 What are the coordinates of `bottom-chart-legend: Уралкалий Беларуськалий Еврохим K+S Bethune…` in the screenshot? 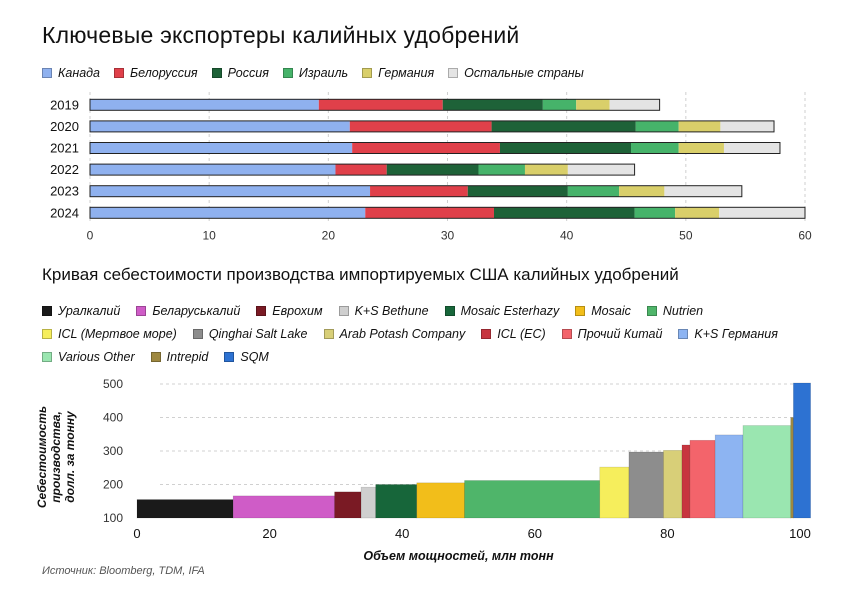 It's located at (437, 334).